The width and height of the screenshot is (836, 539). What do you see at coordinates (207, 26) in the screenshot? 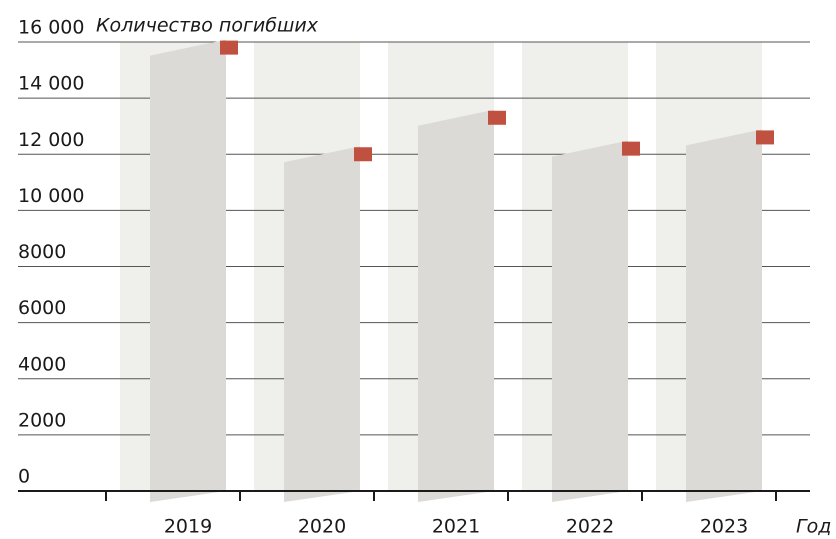
I see `y-axis-label: Количество погибших` at bounding box center [207, 26].